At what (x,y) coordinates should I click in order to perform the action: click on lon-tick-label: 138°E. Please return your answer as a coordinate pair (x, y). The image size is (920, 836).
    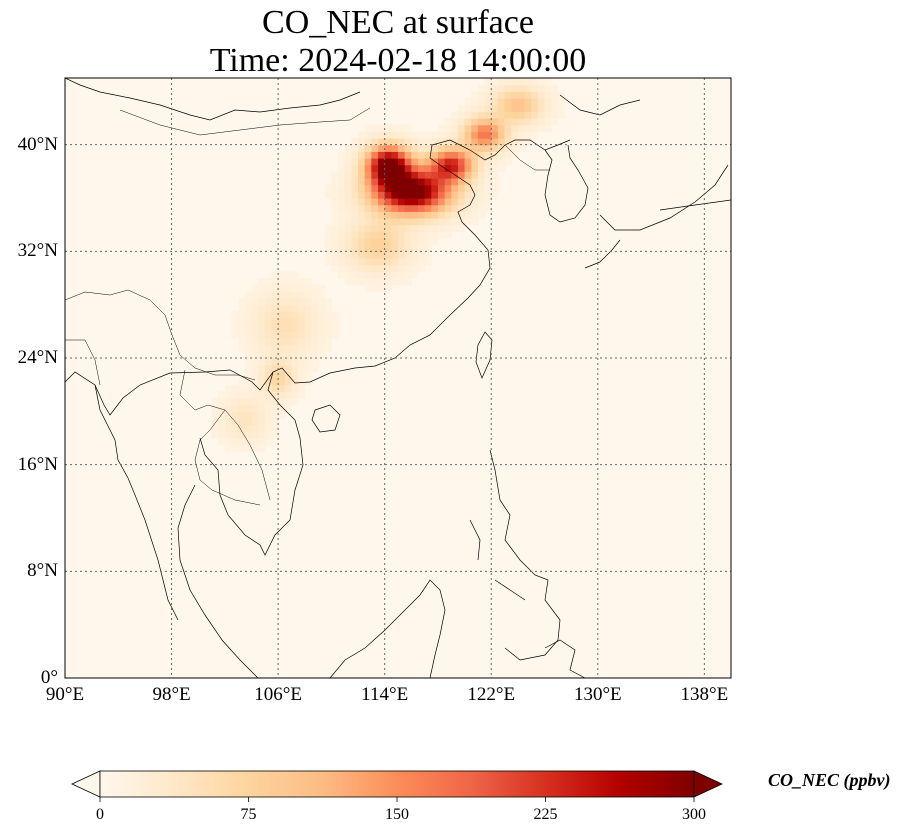
    Looking at the image, I should click on (704, 694).